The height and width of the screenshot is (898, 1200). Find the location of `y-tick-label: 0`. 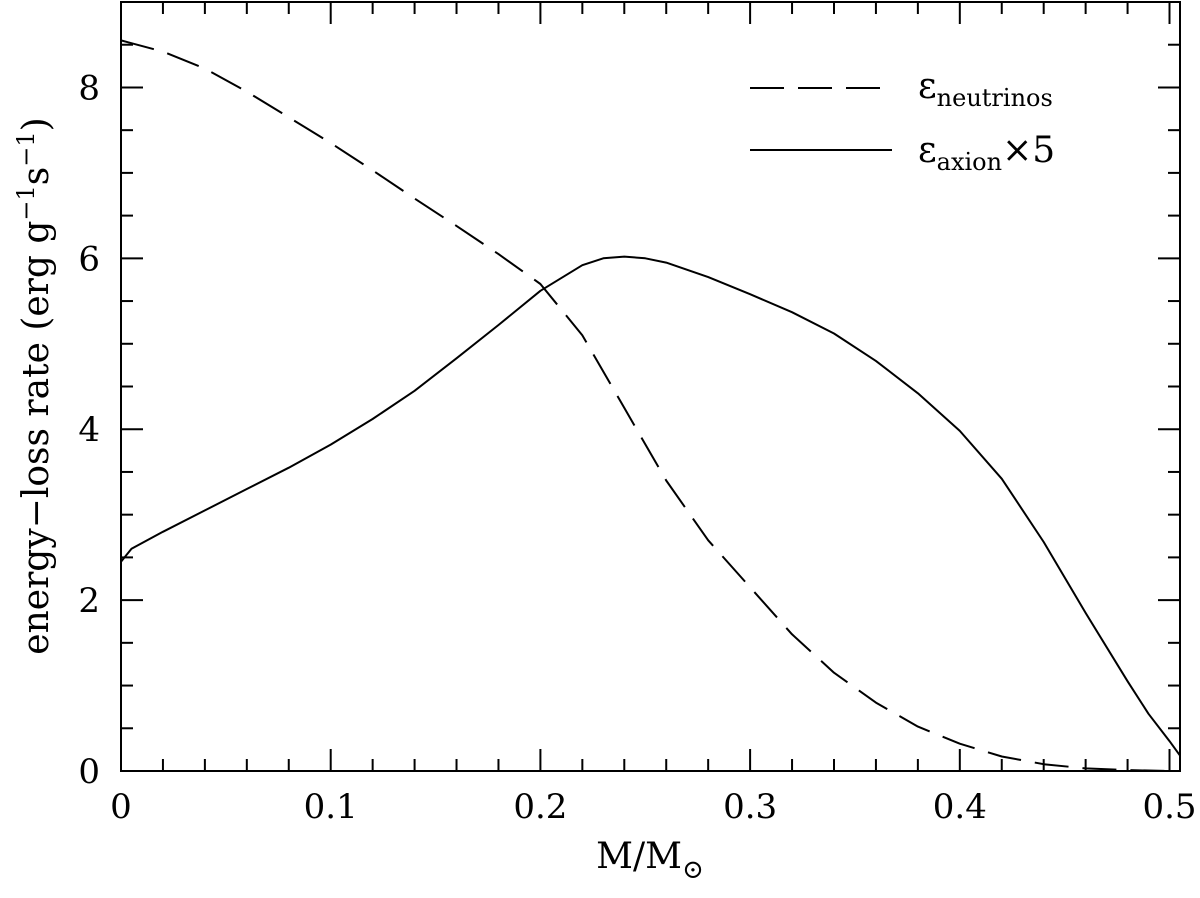

y-tick-label: 0 is located at coordinates (89, 772).